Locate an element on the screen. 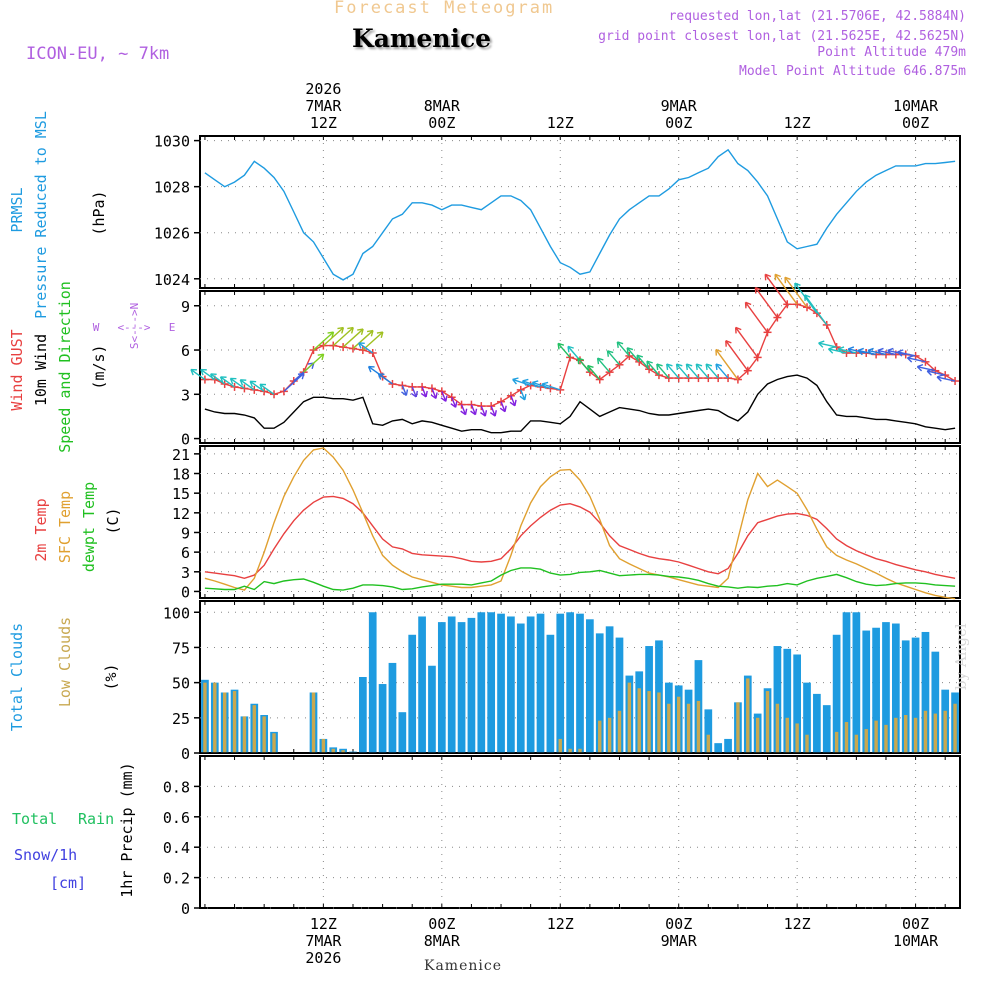  wind-ytick-label: 6 is located at coordinates (185, 351).